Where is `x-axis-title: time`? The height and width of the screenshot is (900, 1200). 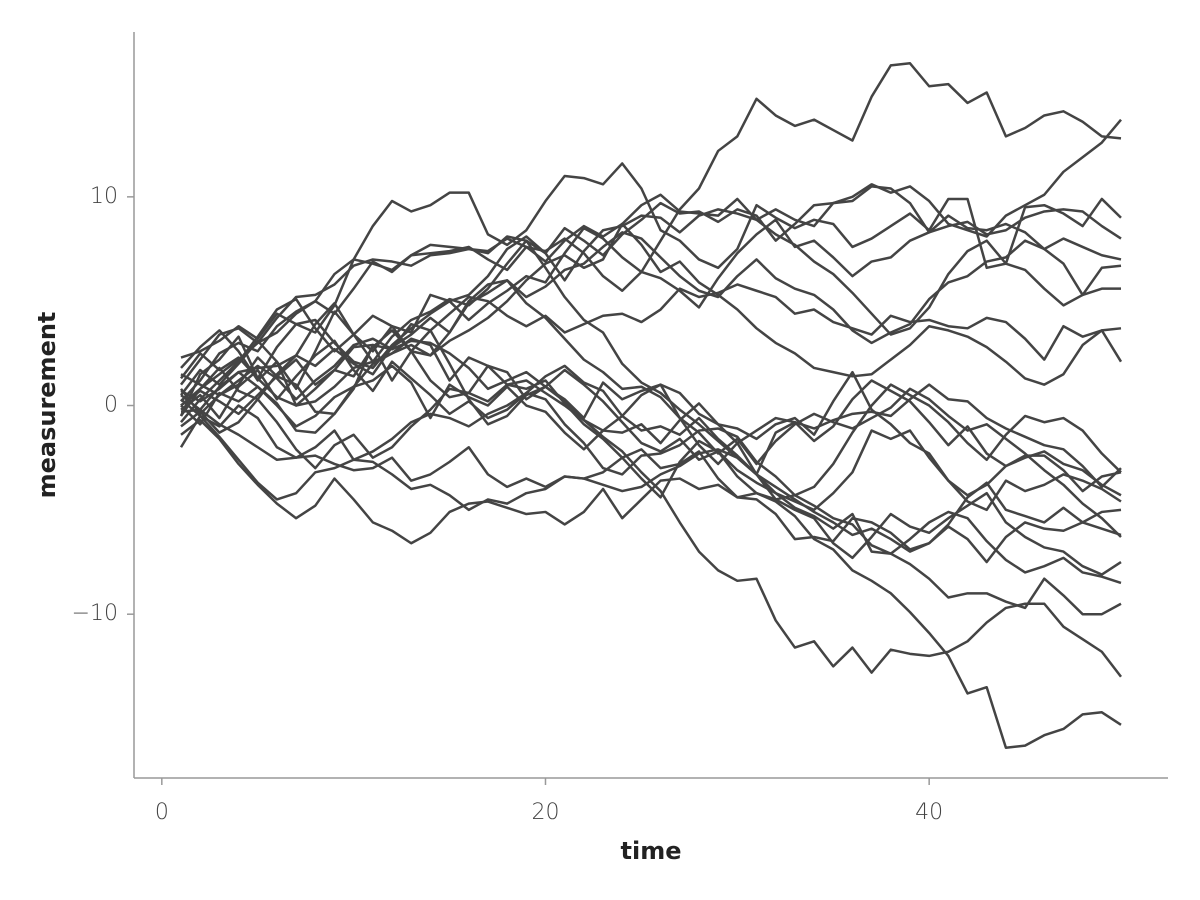
x-axis-title: time is located at coordinates (651, 851).